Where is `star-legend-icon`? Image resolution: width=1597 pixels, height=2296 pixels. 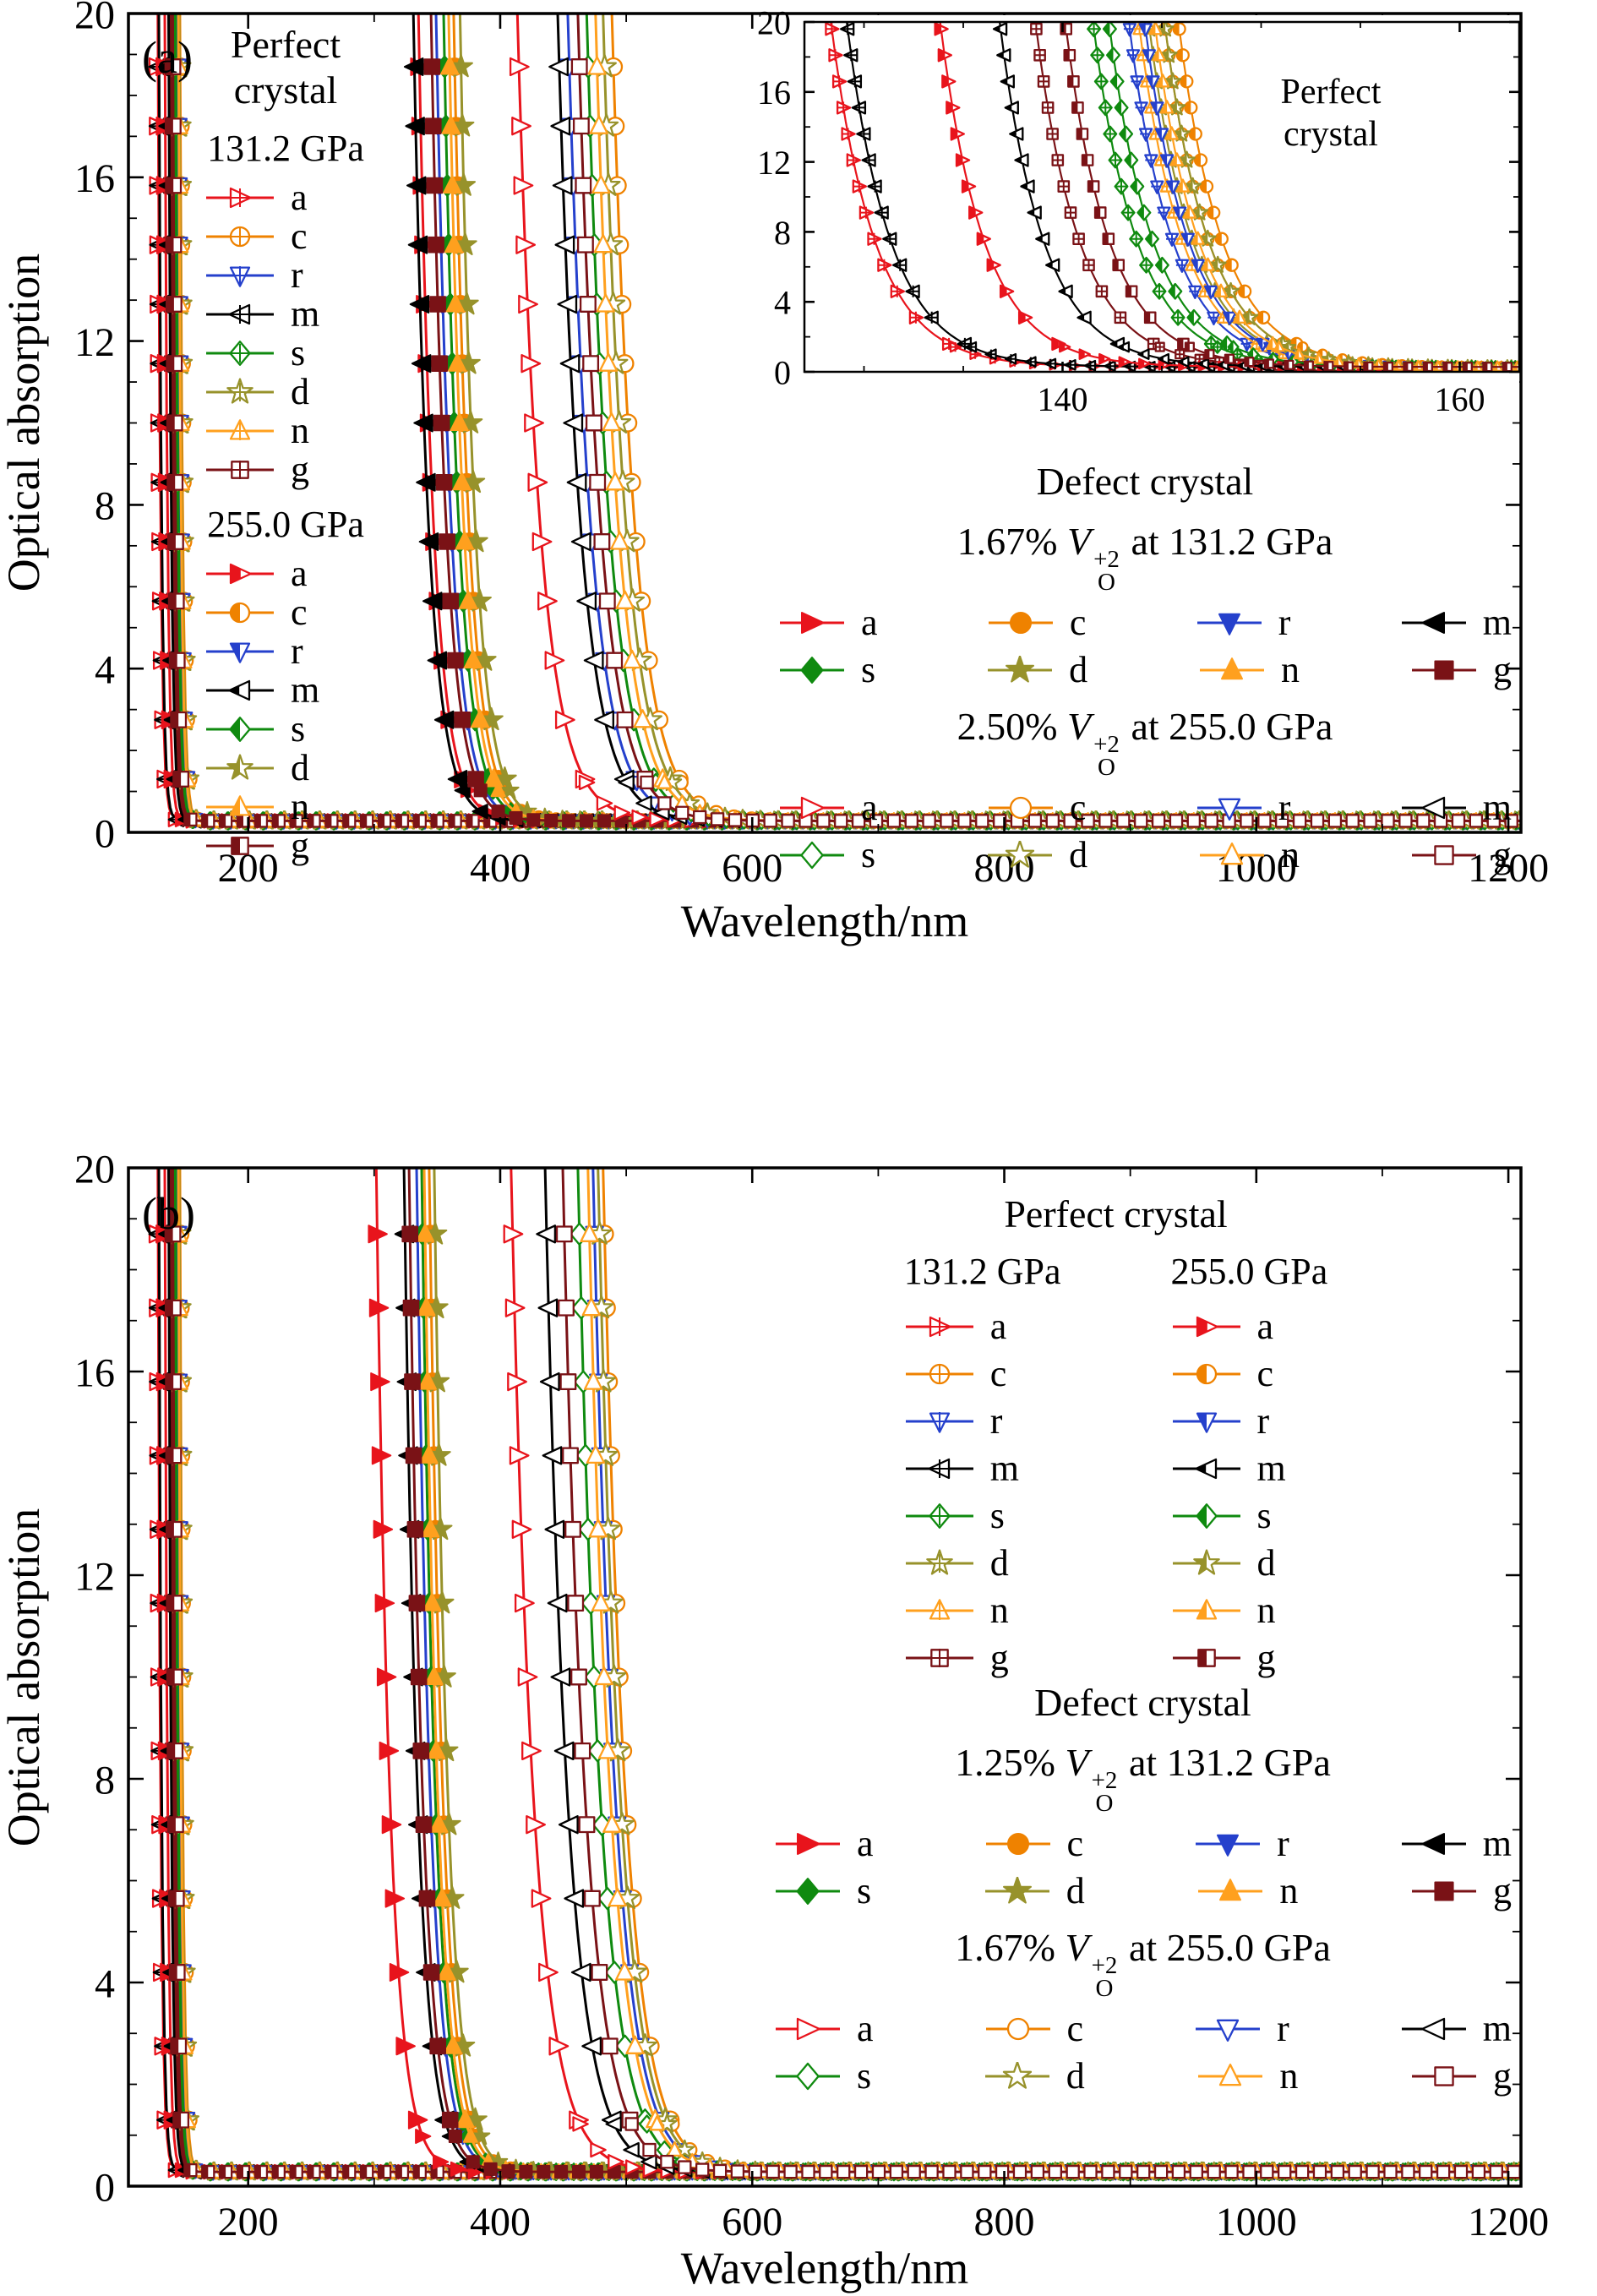 star-legend-icon is located at coordinates (240, 391).